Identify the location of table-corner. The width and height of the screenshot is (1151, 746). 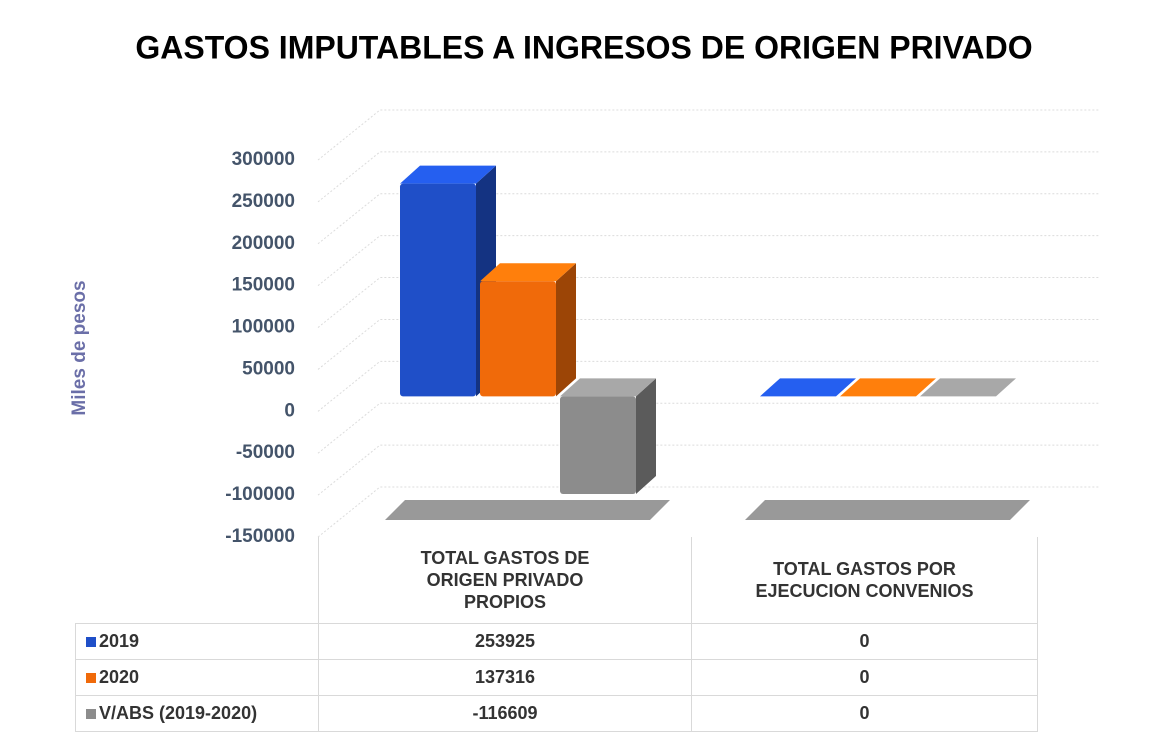
(197, 580).